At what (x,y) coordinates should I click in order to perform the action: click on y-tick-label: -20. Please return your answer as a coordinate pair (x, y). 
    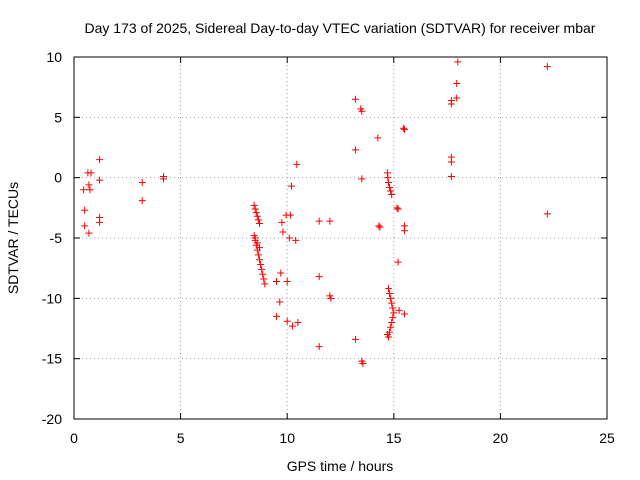
    Looking at the image, I should click on (52, 419).